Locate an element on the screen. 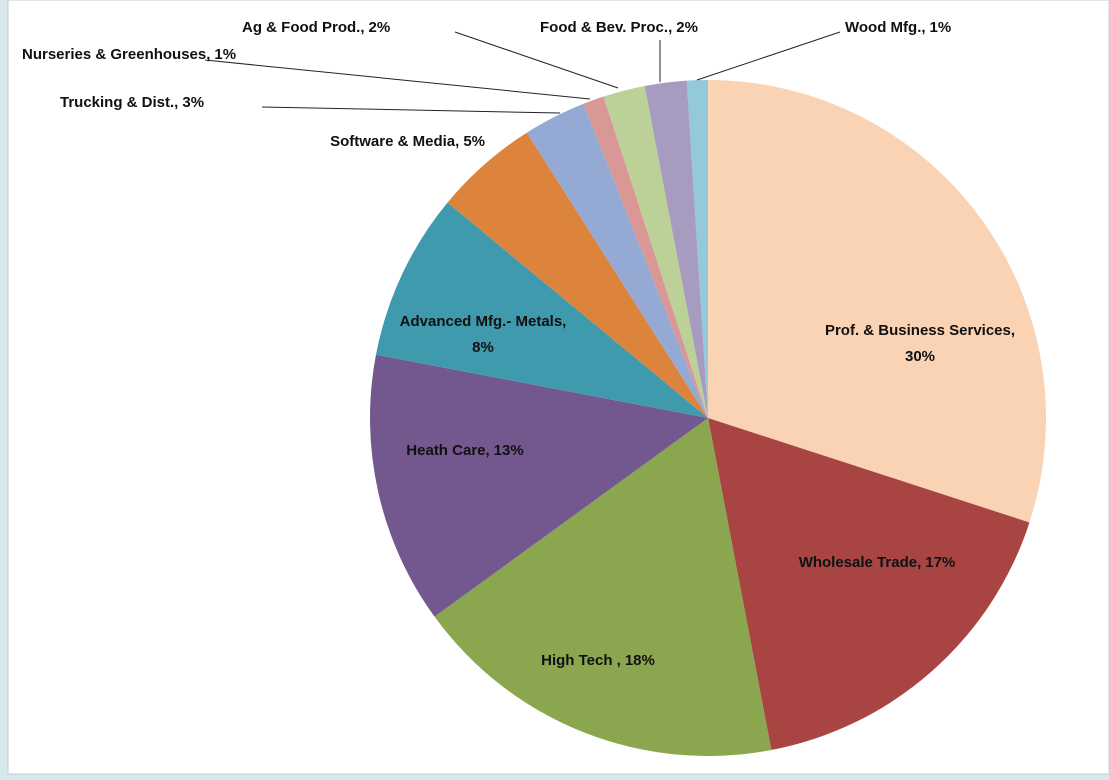 This screenshot has height=780, width=1109. label-category: Ag & Food Prod., is located at coordinates (303, 27).